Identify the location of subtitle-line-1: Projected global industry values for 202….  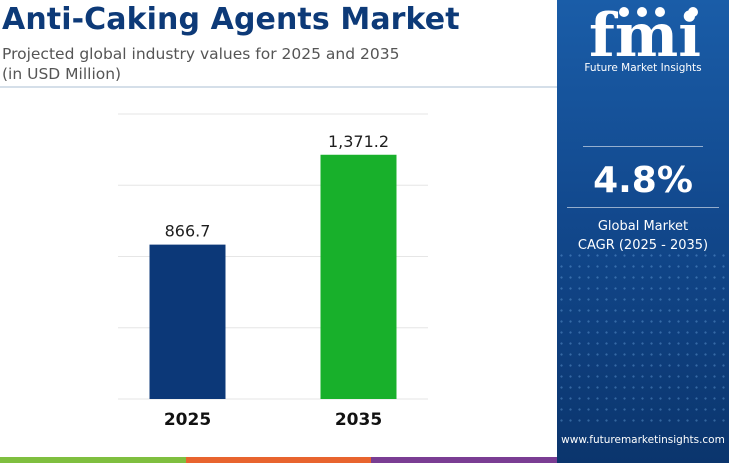
(201, 54).